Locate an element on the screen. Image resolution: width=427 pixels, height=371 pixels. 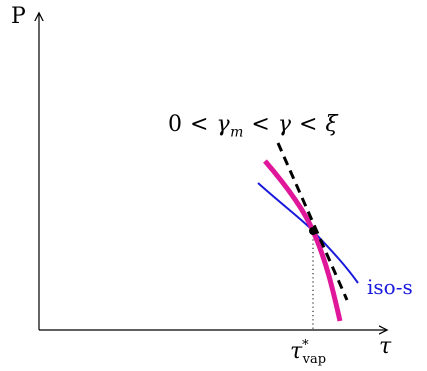
inequality-zero: 0 is located at coordinates (175, 124).